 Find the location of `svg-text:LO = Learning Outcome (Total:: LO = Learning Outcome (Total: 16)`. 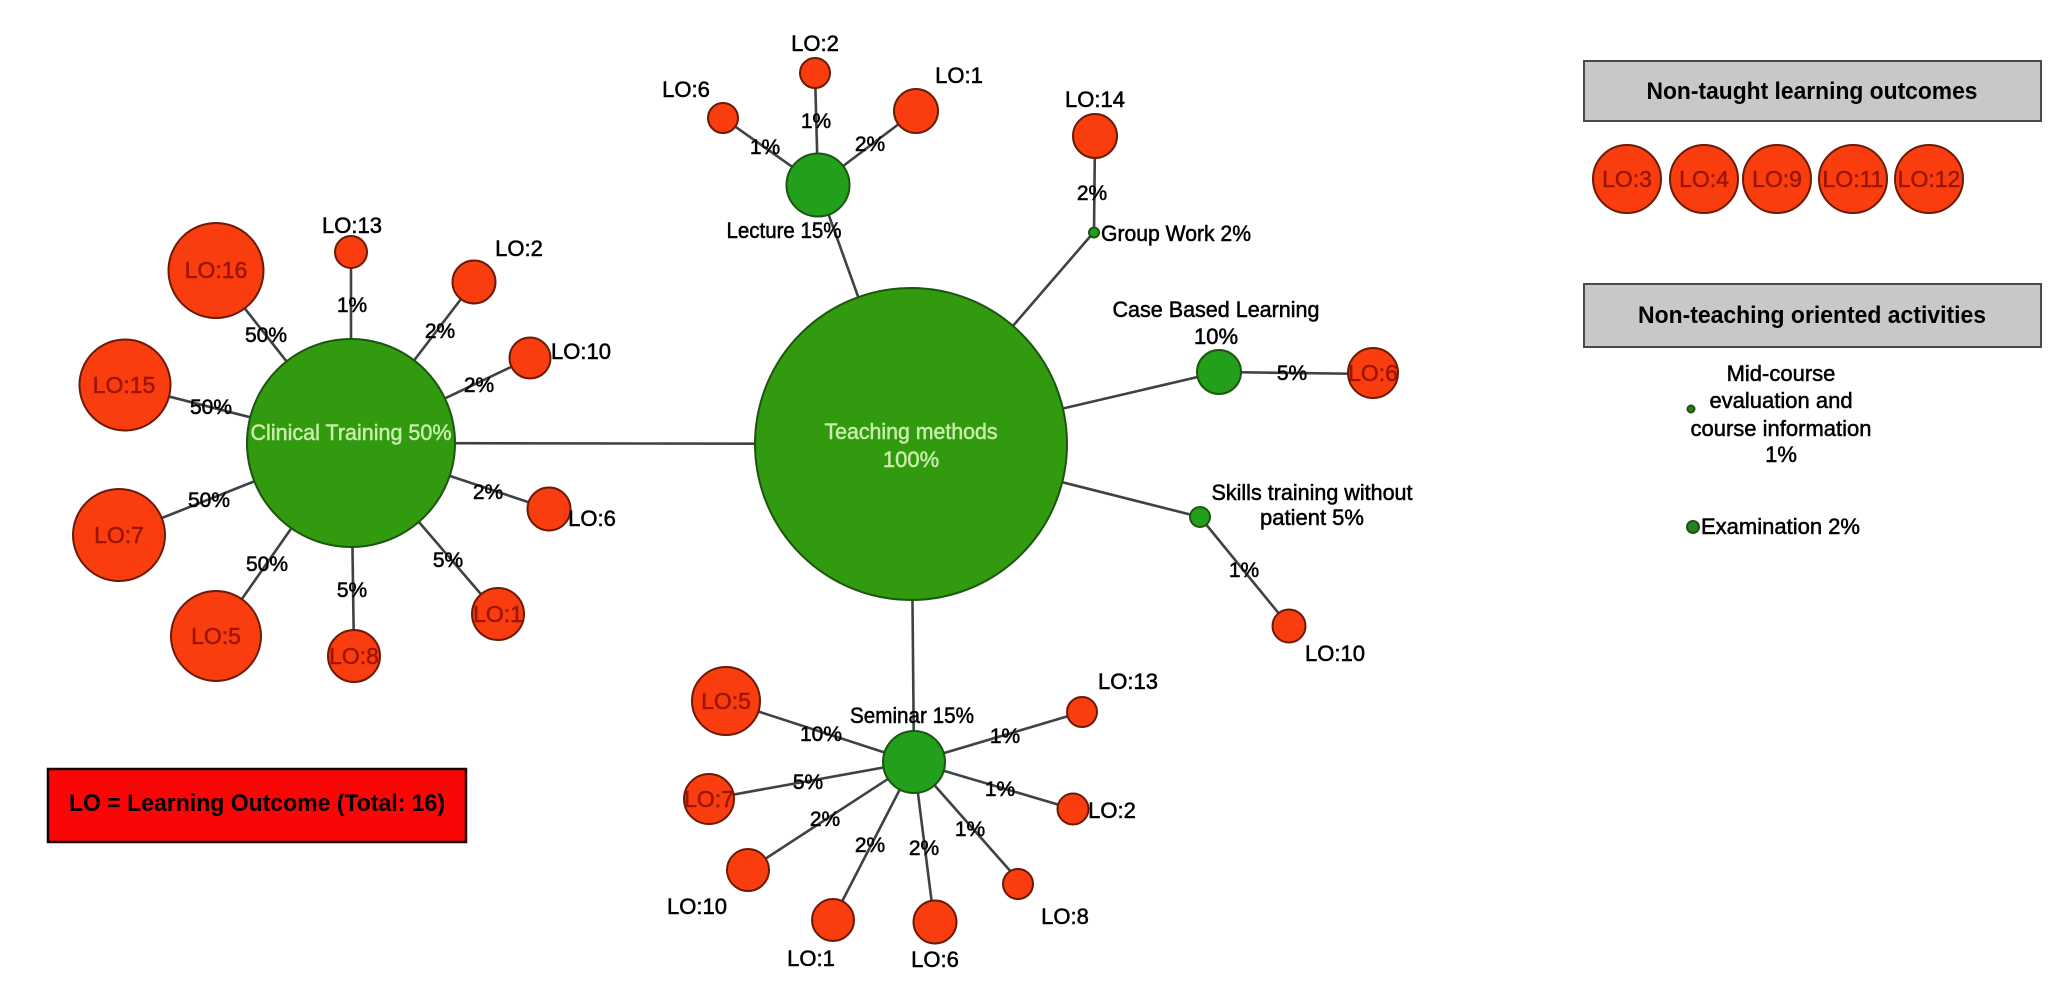

svg-text:LO = Learning Outcome (Total:: LO = Learning Outcome (Total: 16) is located at coordinates (257, 803).